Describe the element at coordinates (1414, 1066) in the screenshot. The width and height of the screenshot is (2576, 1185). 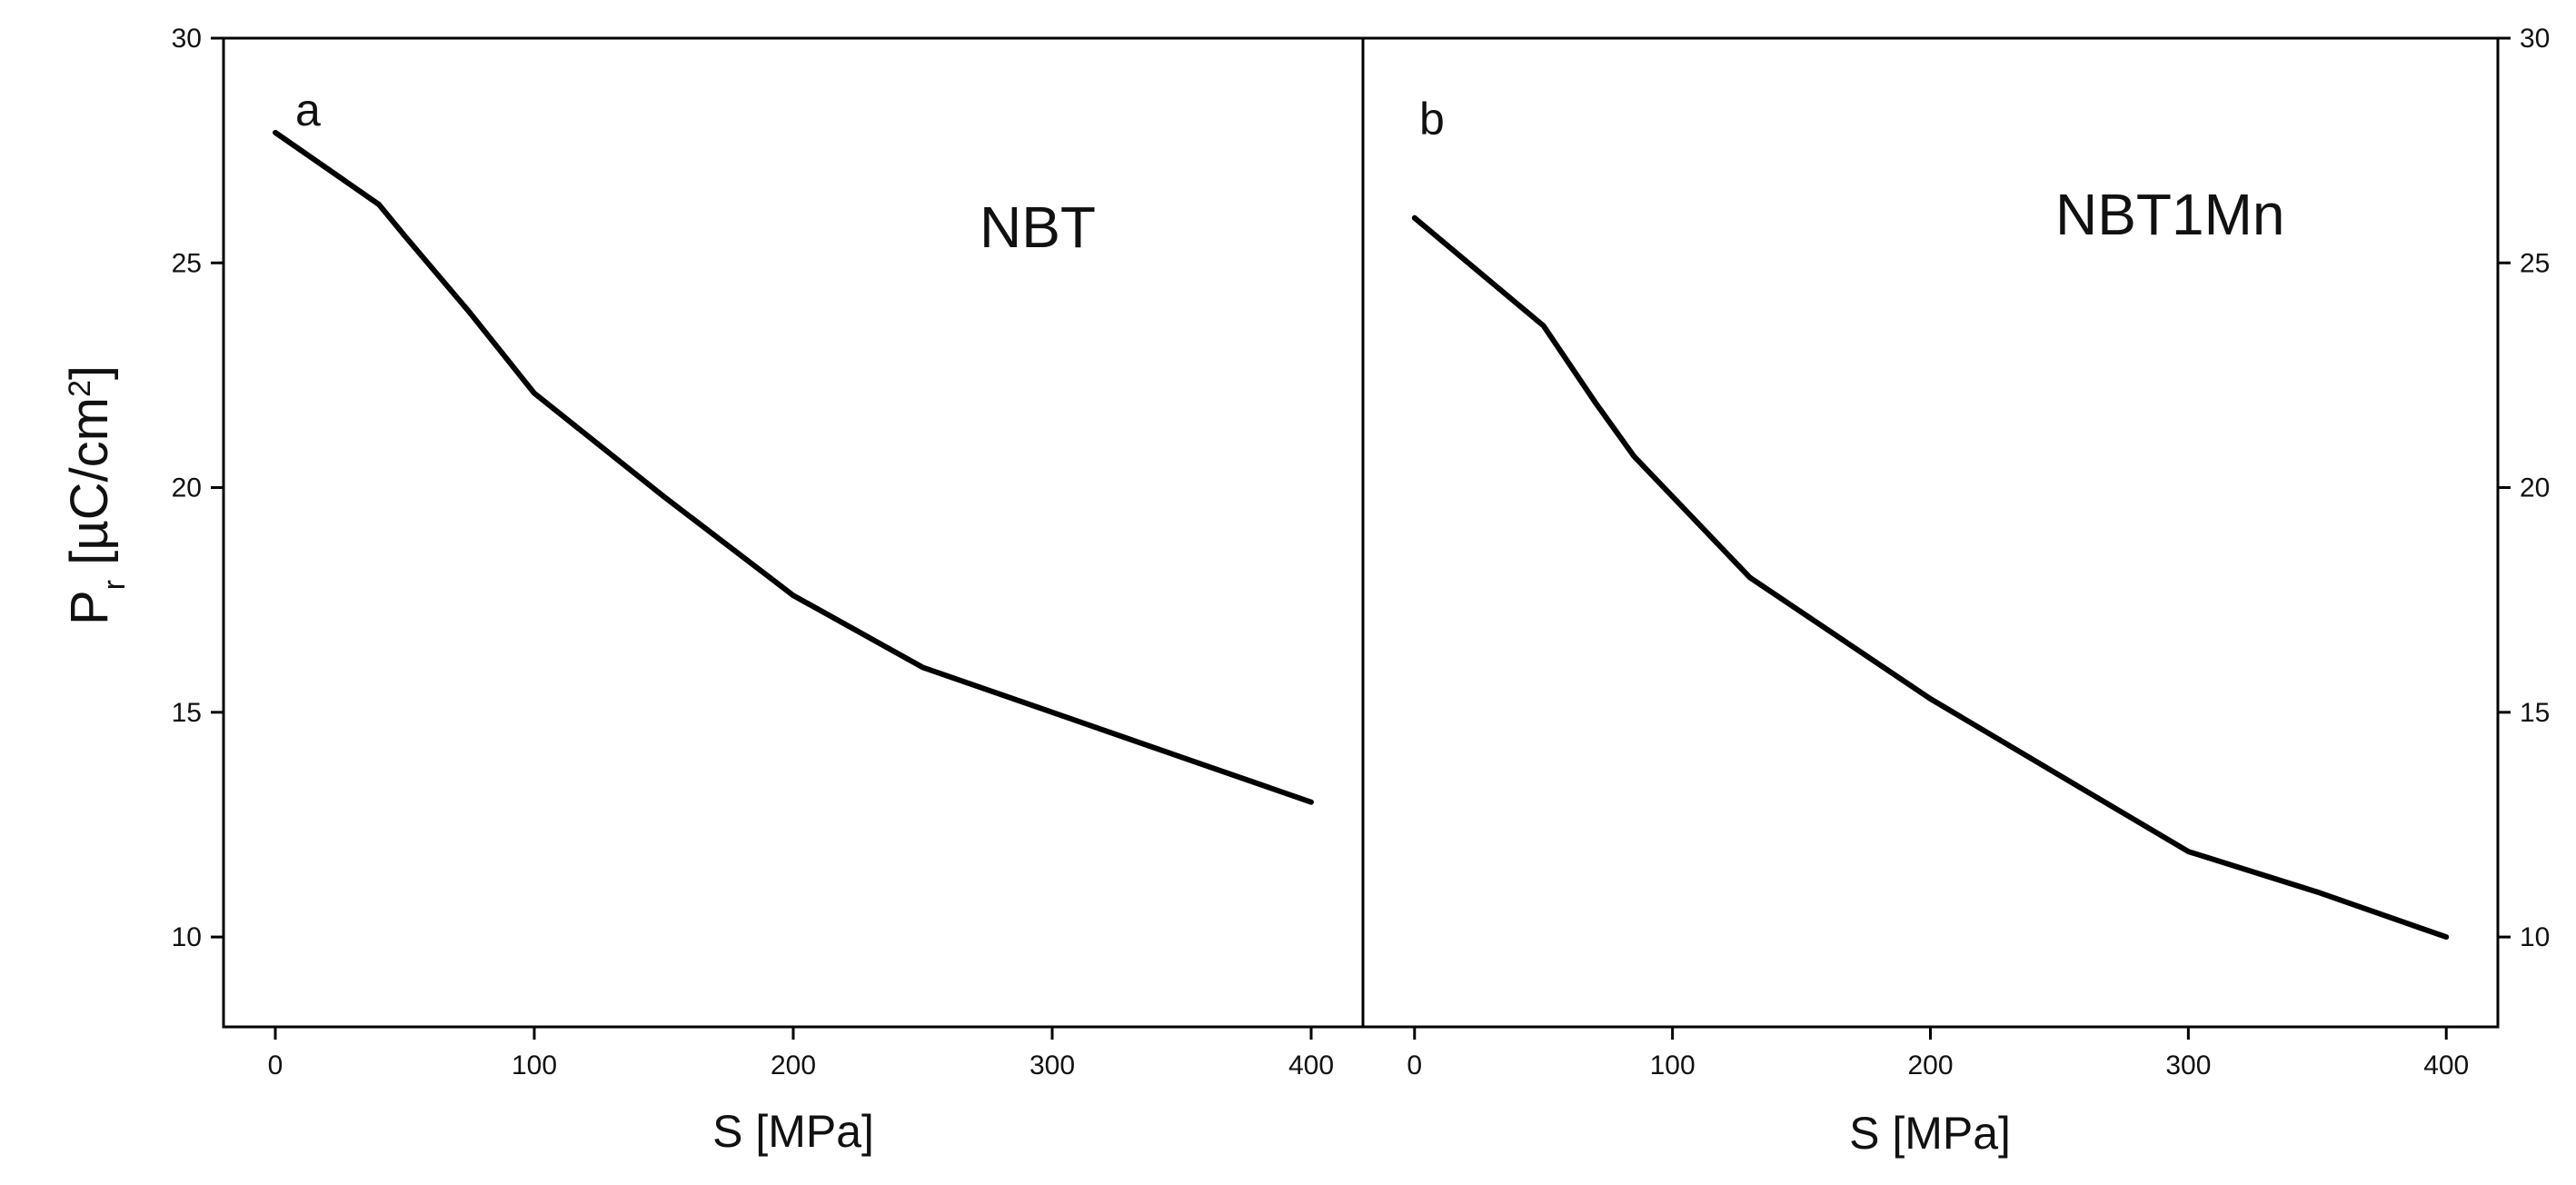
I see `panel-b-x-tick-label-0: 0` at that location.